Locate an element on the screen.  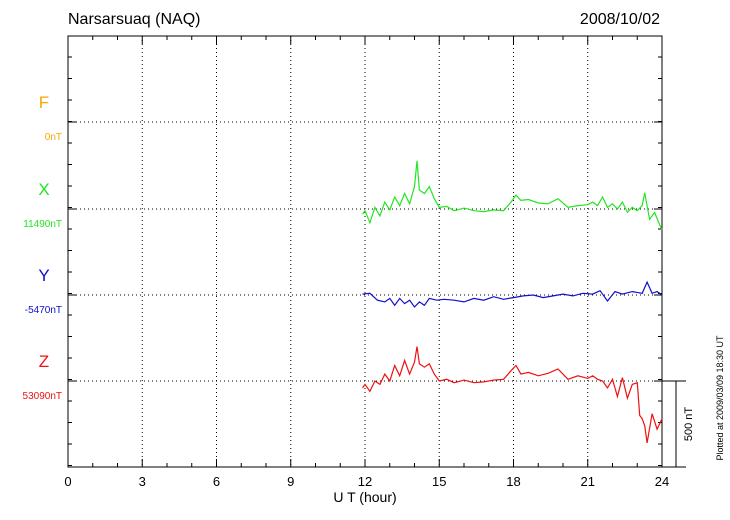
x-tick-label: 6 is located at coordinates (216, 481).